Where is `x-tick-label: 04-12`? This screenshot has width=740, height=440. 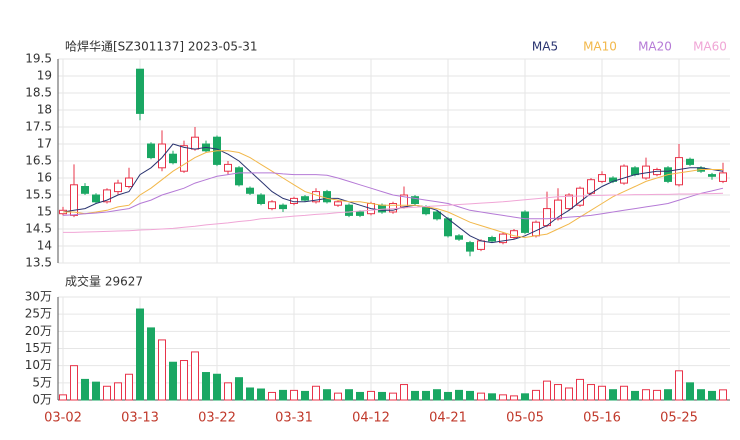 x-tick-label: 04-12 is located at coordinates (371, 418).